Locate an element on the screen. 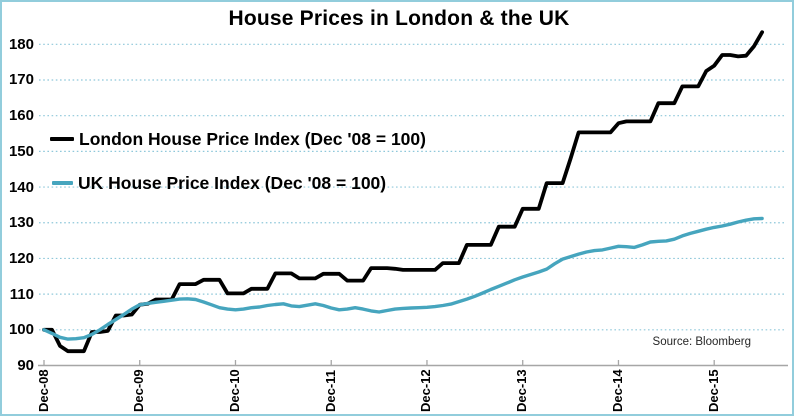 The height and width of the screenshot is (416, 794). x-axis-label: Dec-14 is located at coordinates (617, 390).